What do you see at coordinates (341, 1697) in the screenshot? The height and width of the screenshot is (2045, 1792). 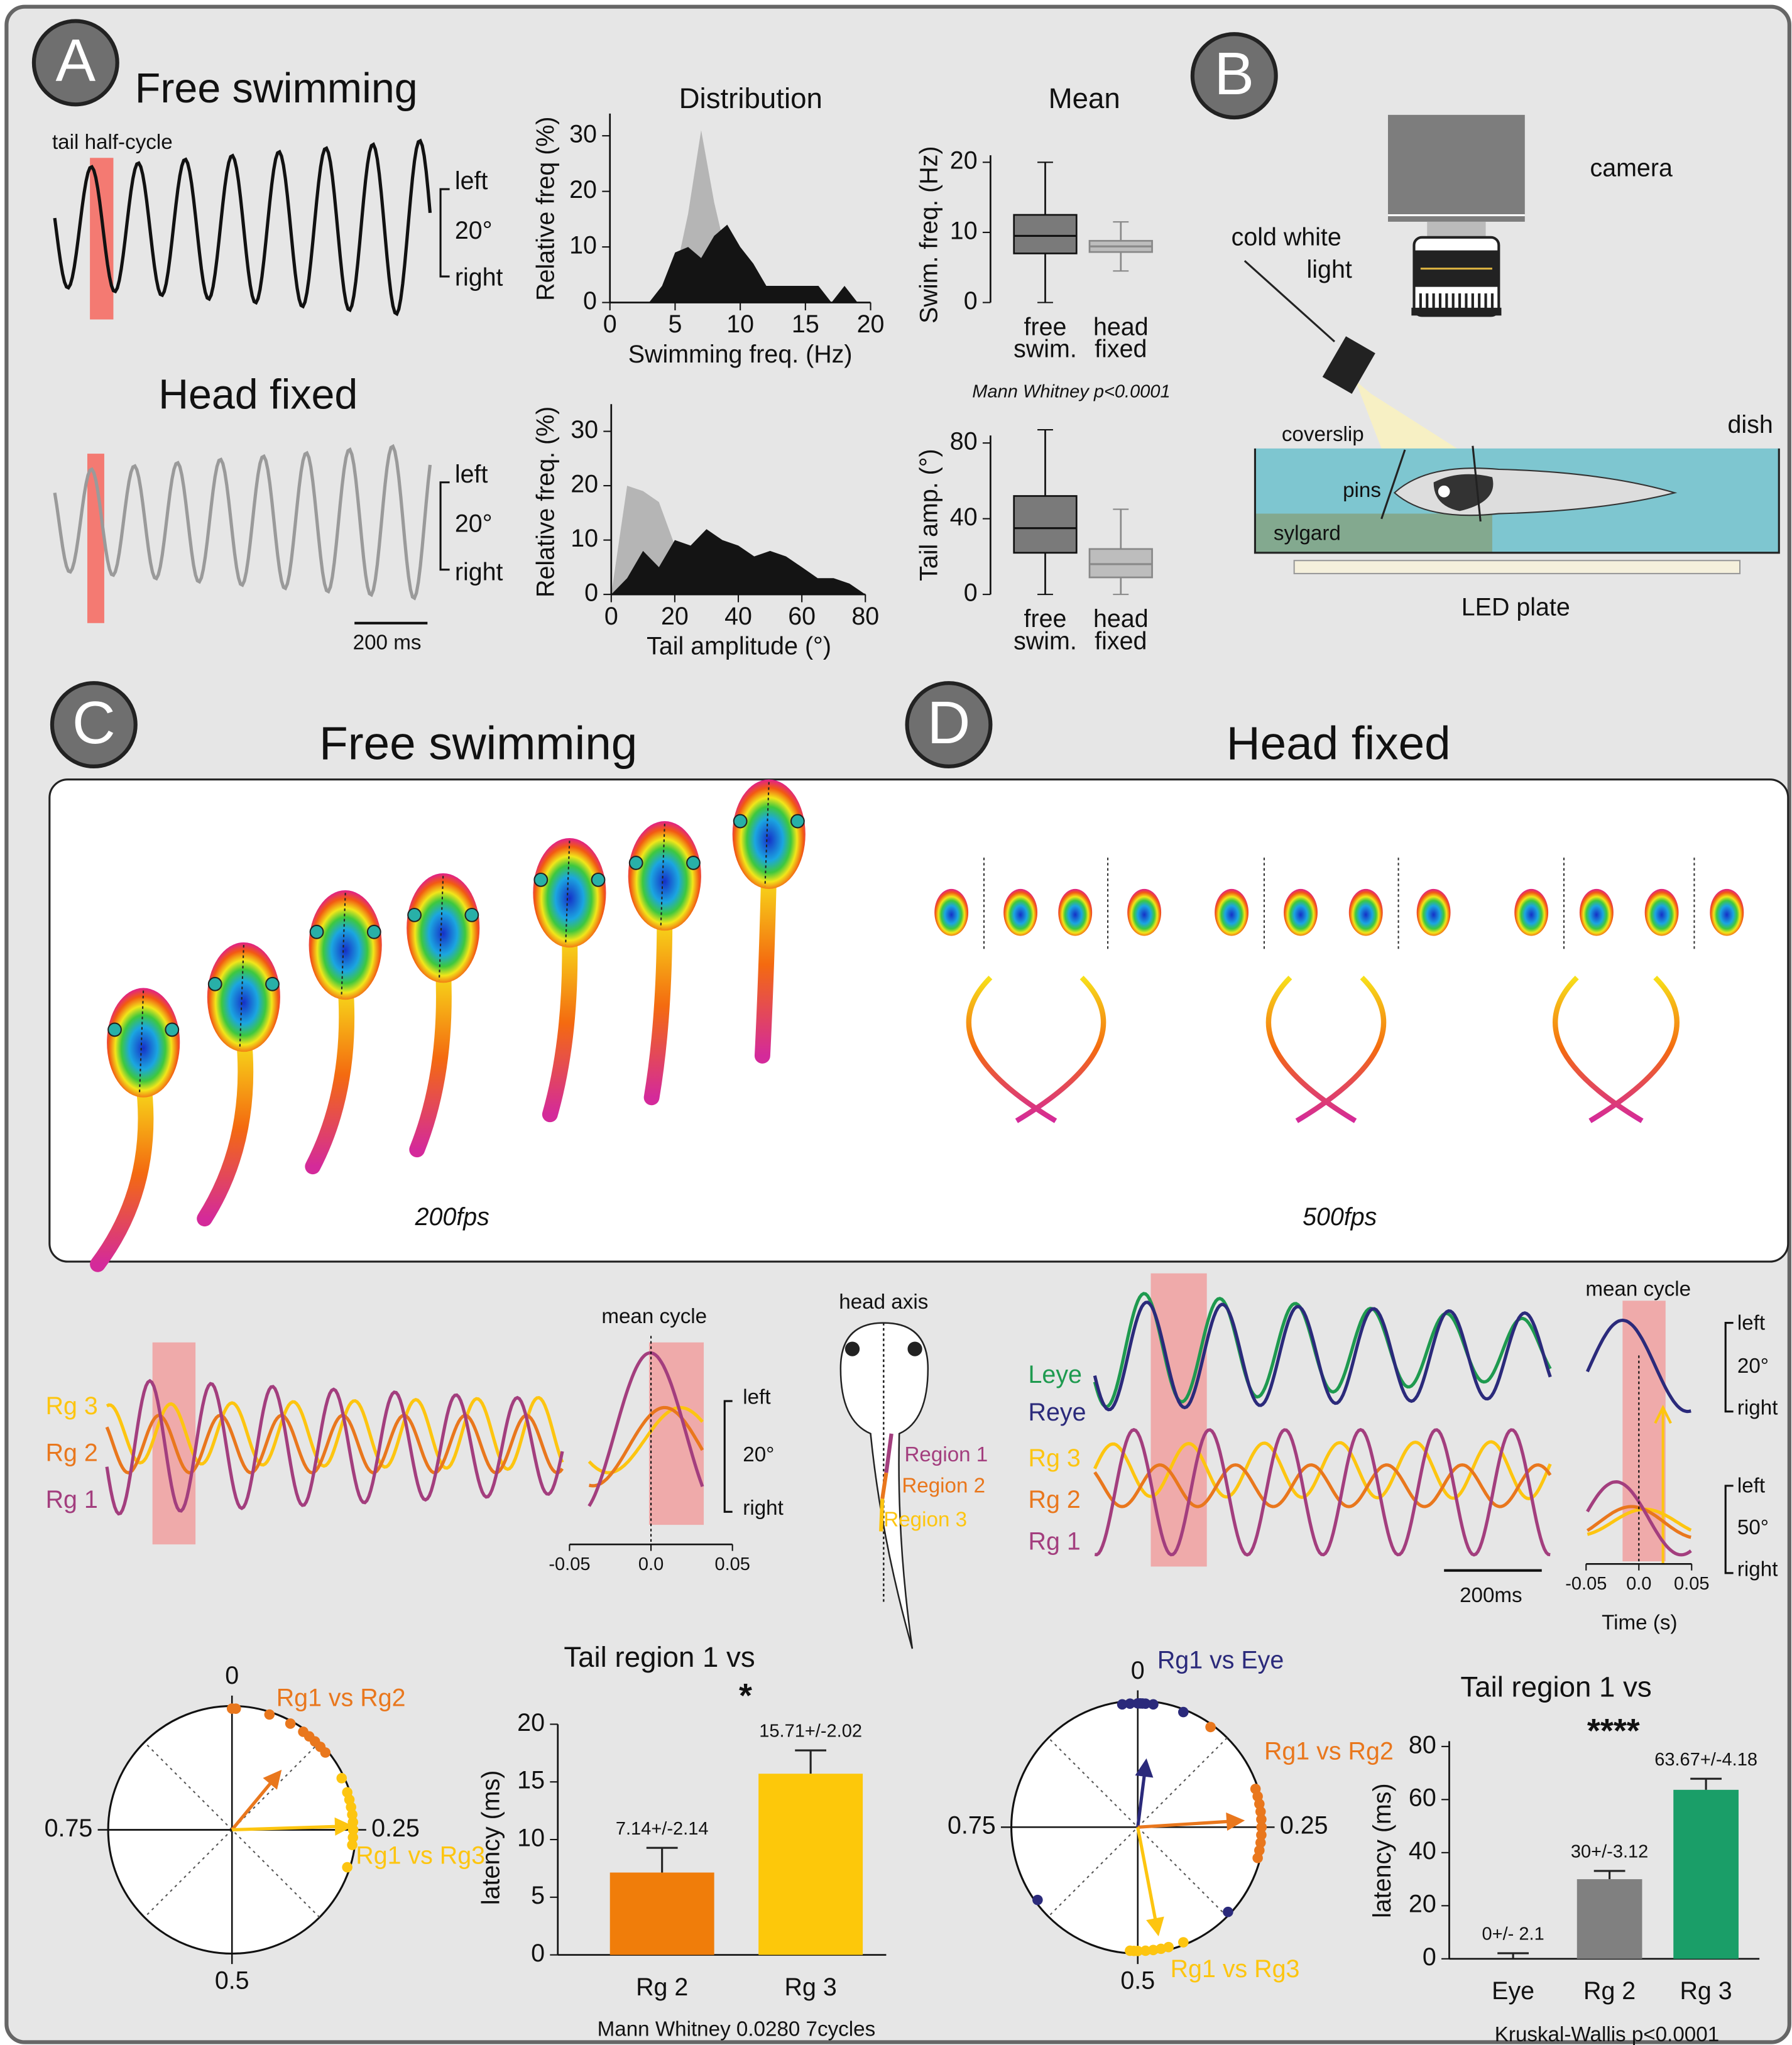 I see `series-label: Rg1 vs Rg2` at bounding box center [341, 1697].